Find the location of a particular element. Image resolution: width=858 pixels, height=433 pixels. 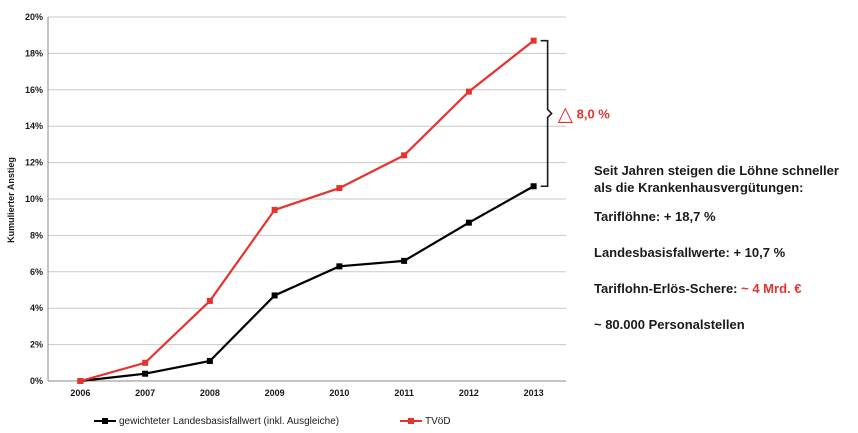

summary-personal: ~ 80.000 Personalstellen is located at coordinates (669, 324).